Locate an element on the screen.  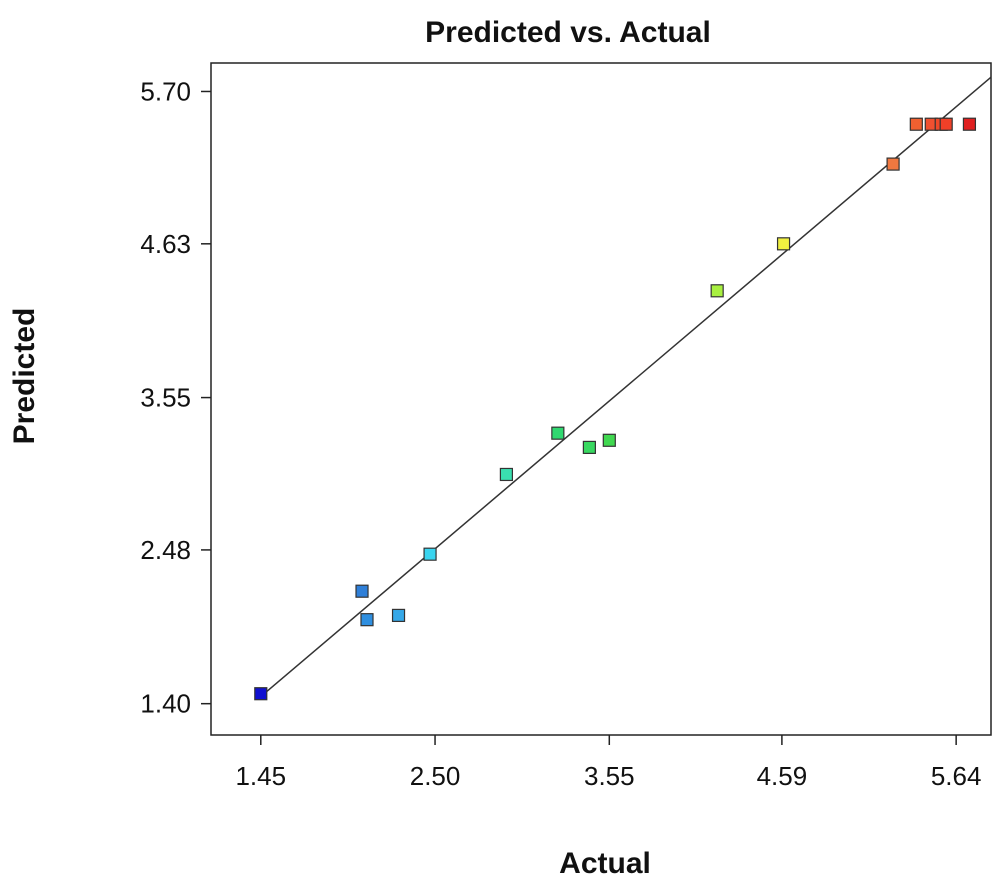
x-tick-label: 3.55 is located at coordinates (609, 776).